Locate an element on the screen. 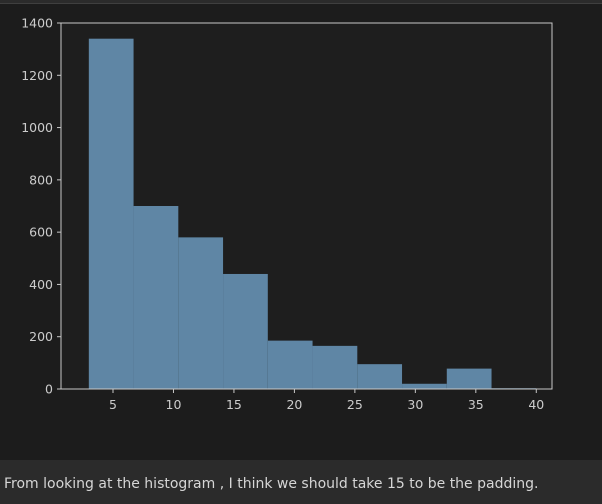  y-tick-label: 200 is located at coordinates (41, 336).